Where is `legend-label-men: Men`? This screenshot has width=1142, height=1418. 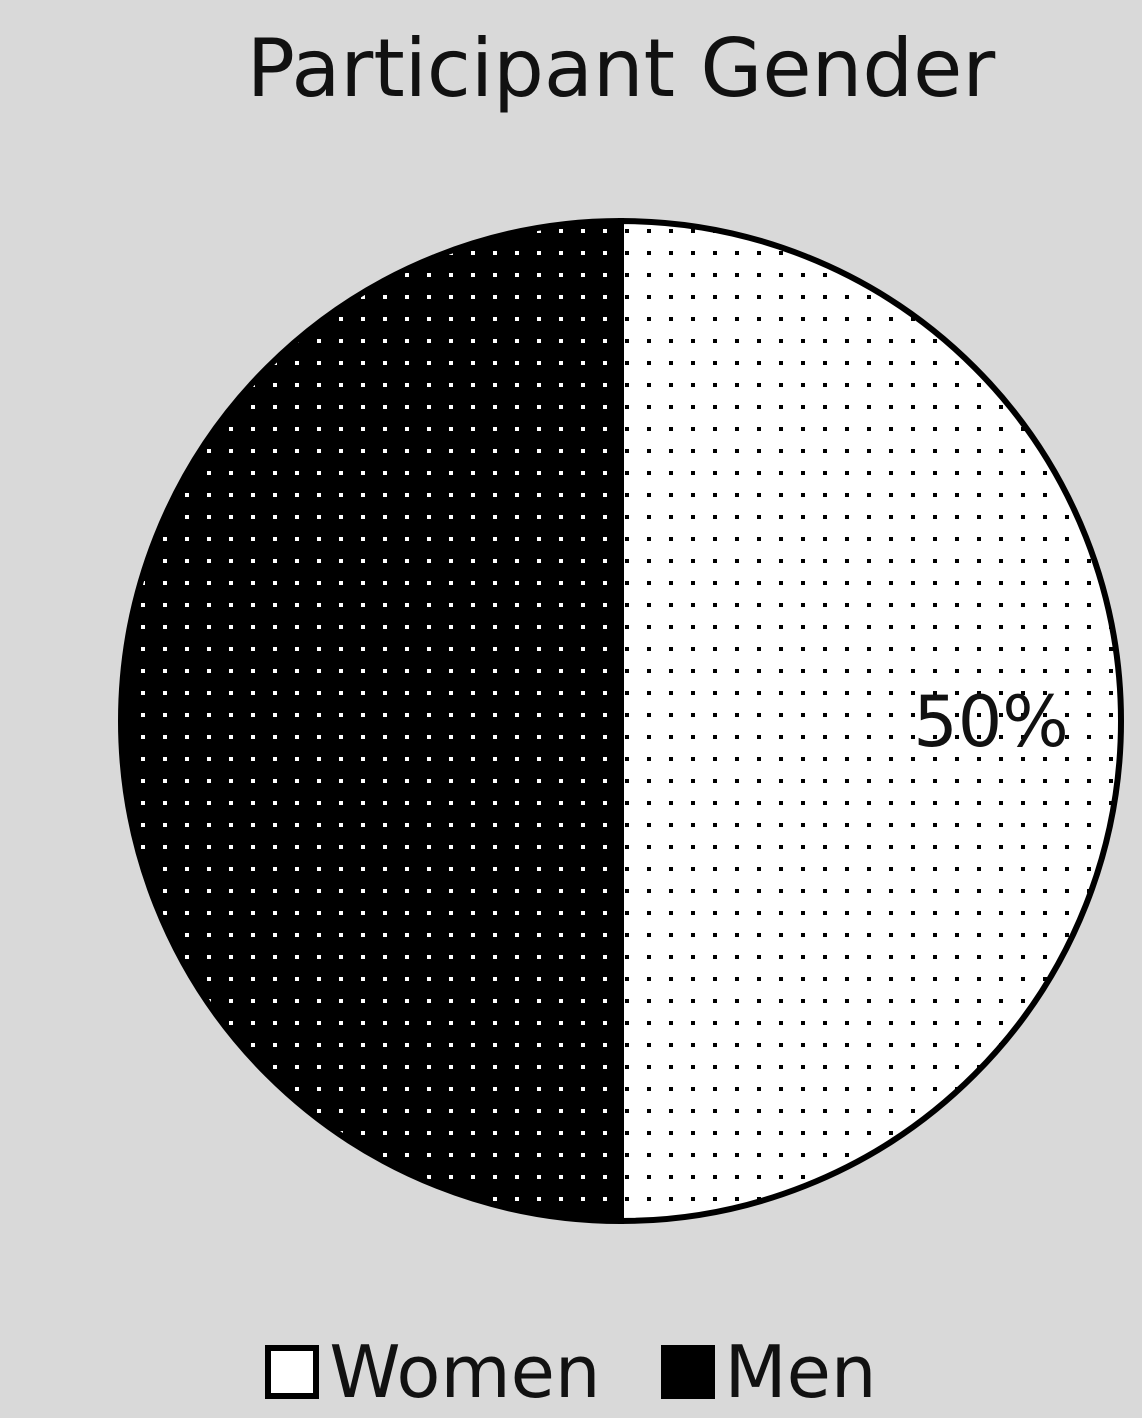
legend-label-men: Men is located at coordinates (800, 1372).